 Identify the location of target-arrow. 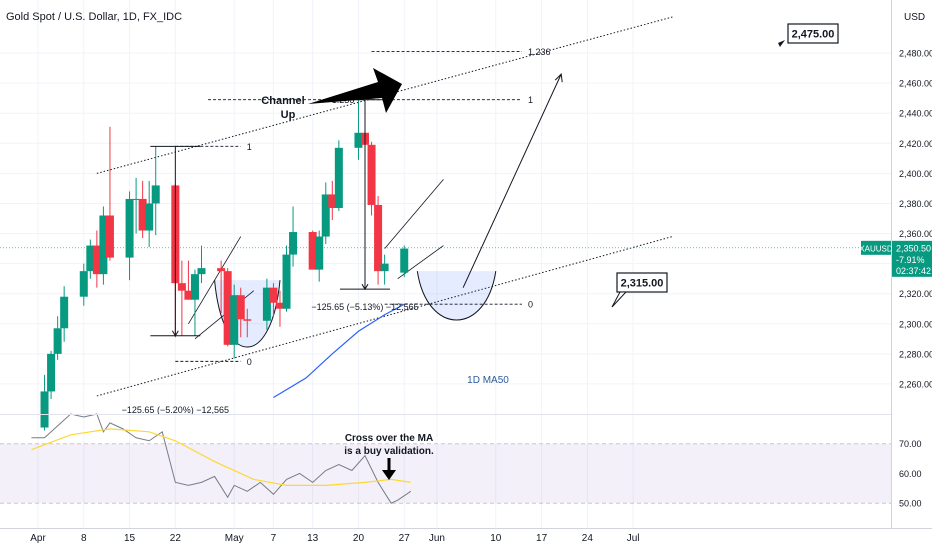
(512, 180).